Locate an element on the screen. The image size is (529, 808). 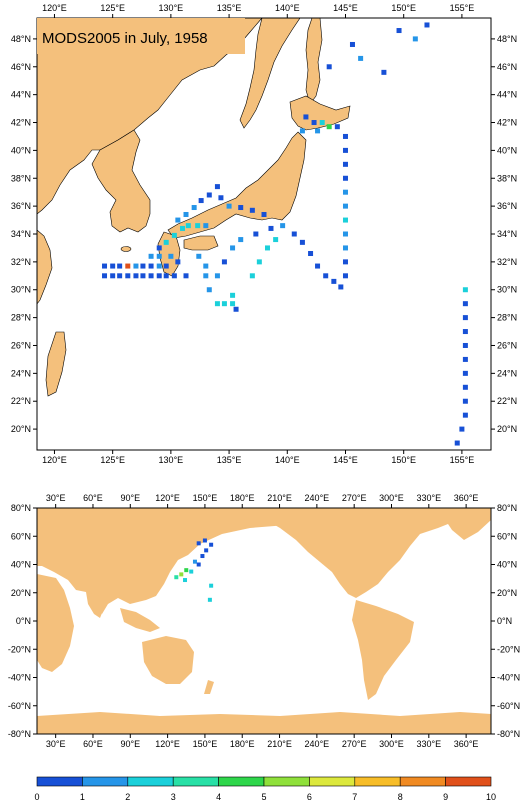
lat-tick-label: 36°N is located at coordinates (21, 206).